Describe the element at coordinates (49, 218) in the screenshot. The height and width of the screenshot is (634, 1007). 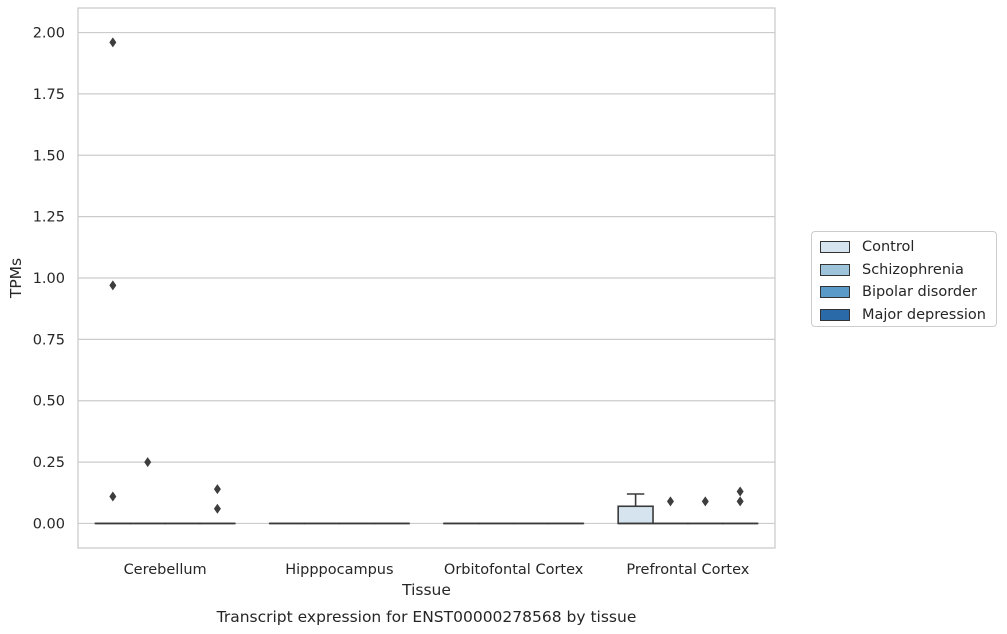
I see `y-tick-label: 1.25` at that location.